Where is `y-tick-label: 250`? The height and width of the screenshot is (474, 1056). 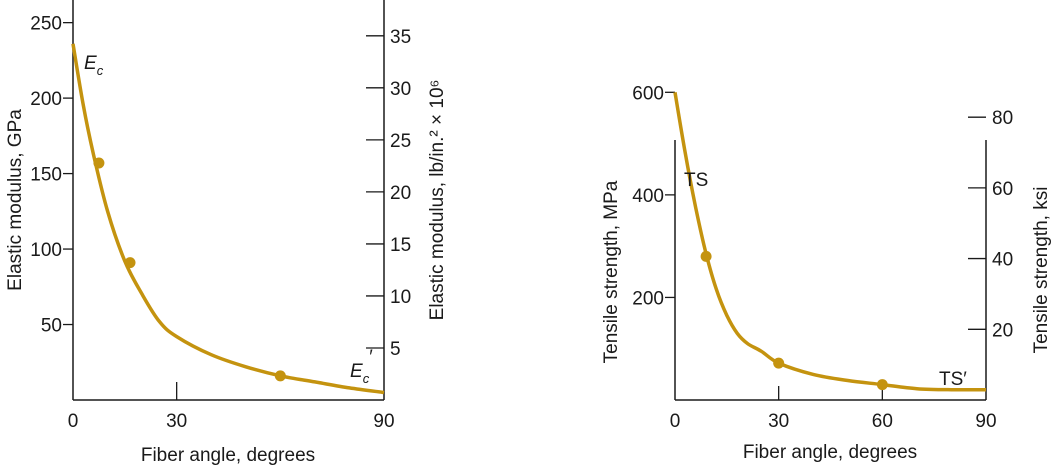
y-tick-label: 250 is located at coordinates (46, 24).